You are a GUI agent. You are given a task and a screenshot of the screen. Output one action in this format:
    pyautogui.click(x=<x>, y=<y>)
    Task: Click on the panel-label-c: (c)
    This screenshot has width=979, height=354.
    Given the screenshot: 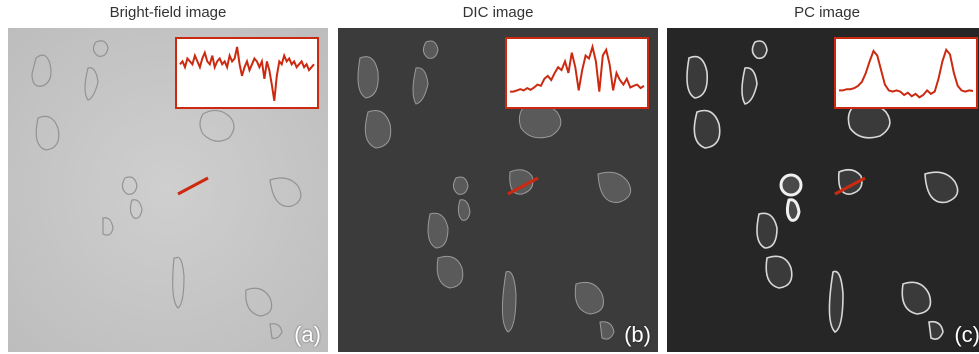 What is the action you would take?
    pyautogui.click(x=966, y=334)
    